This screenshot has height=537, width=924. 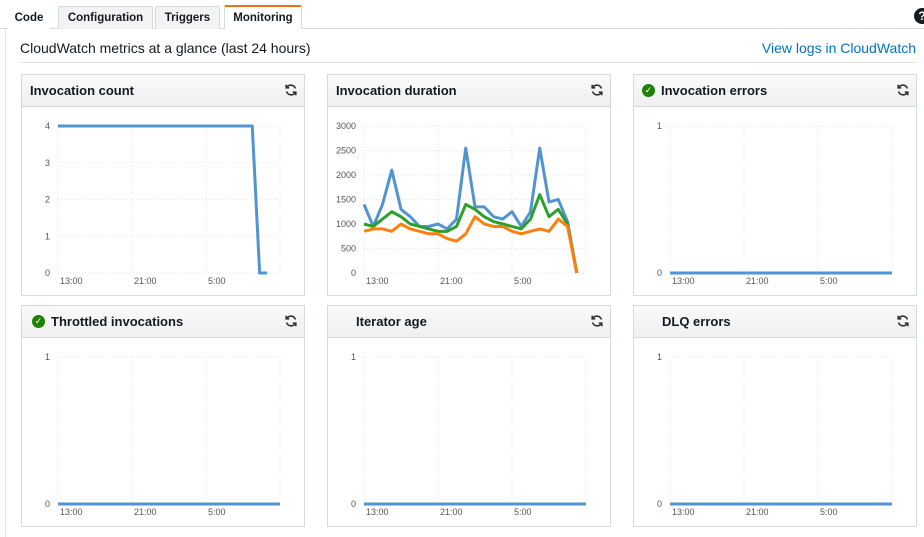 I want to click on panel-header: ✓ Throttled invocations, so click(x=163, y=322).